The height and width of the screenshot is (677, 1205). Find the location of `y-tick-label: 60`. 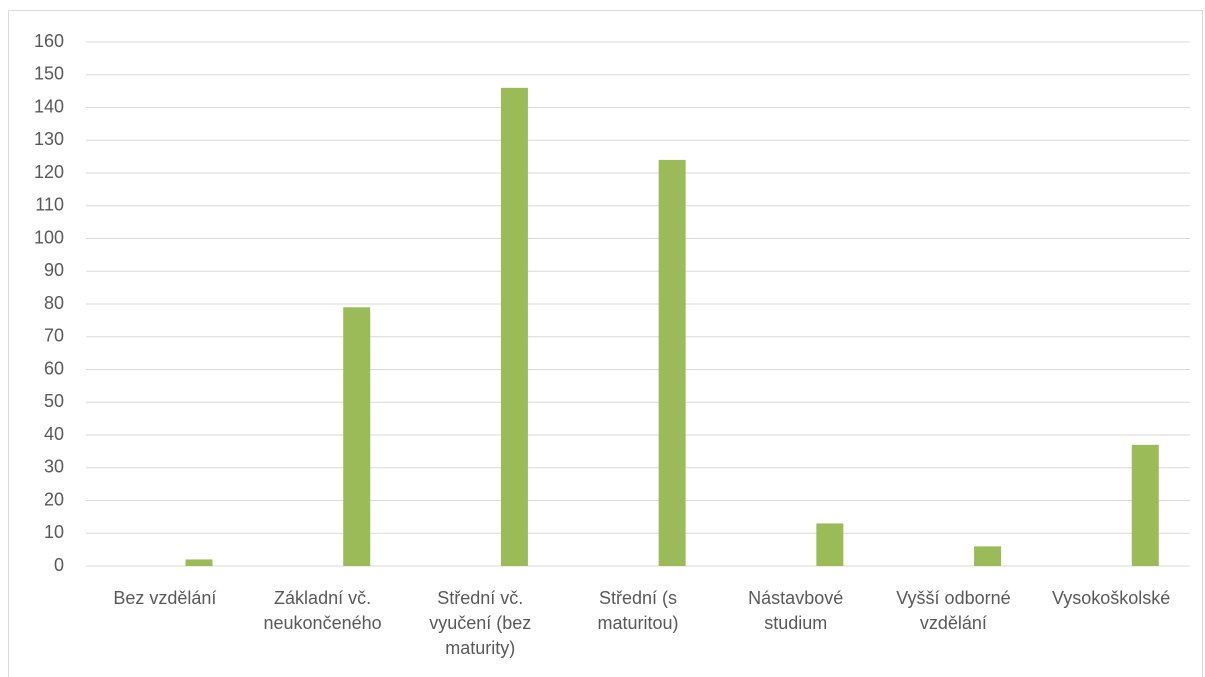

y-tick-label: 60 is located at coordinates (54, 368).